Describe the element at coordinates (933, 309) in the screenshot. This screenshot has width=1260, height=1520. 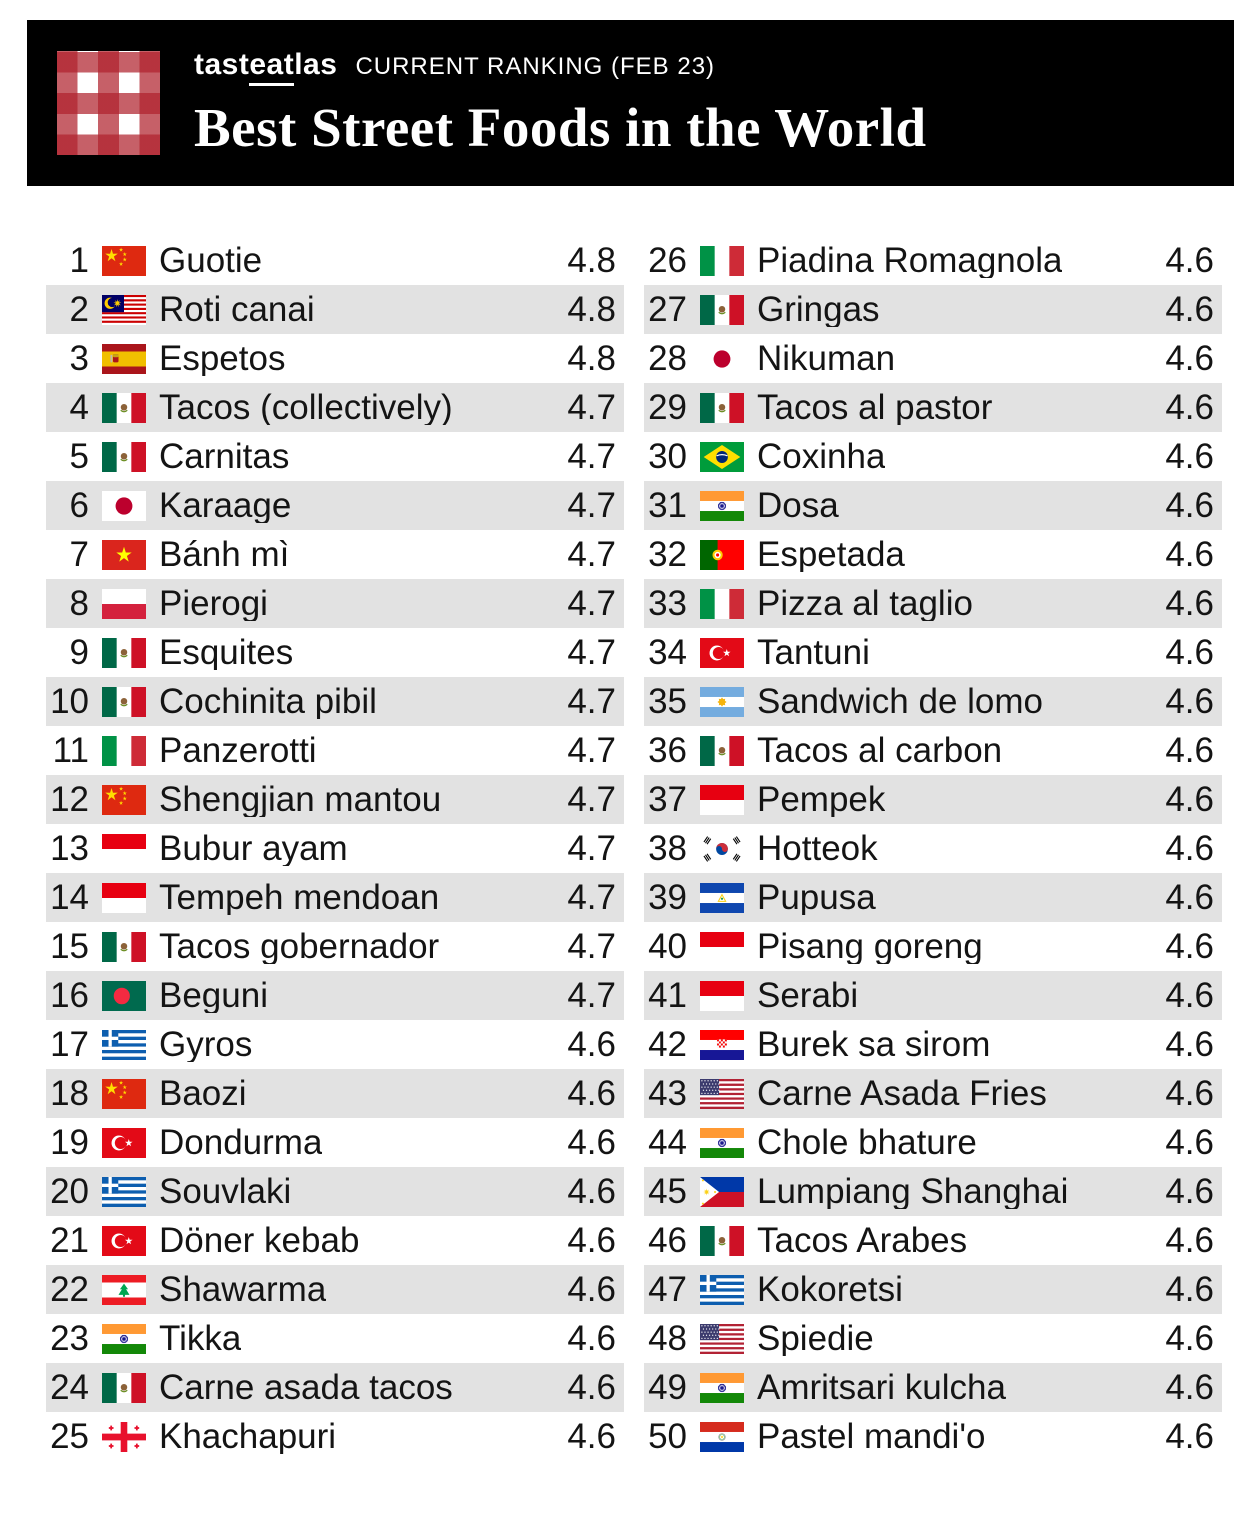
I see `list-item: 27 Gringas 4.6` at that location.